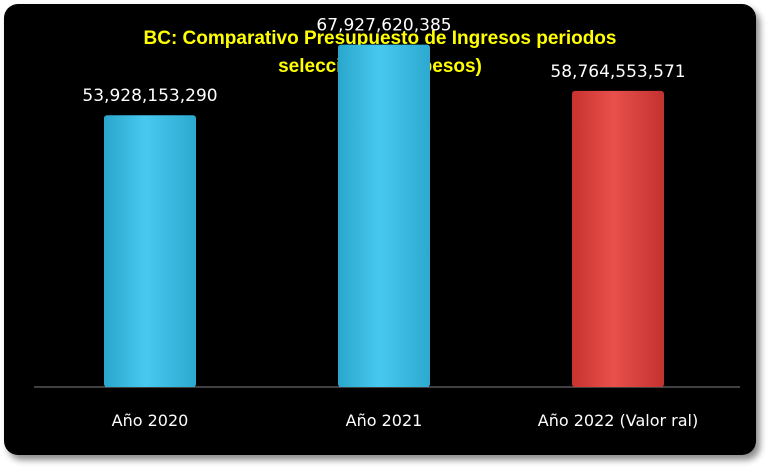  What do you see at coordinates (617, 72) in the screenshot?
I see `data-label-3: 58,764,553,571` at bounding box center [617, 72].